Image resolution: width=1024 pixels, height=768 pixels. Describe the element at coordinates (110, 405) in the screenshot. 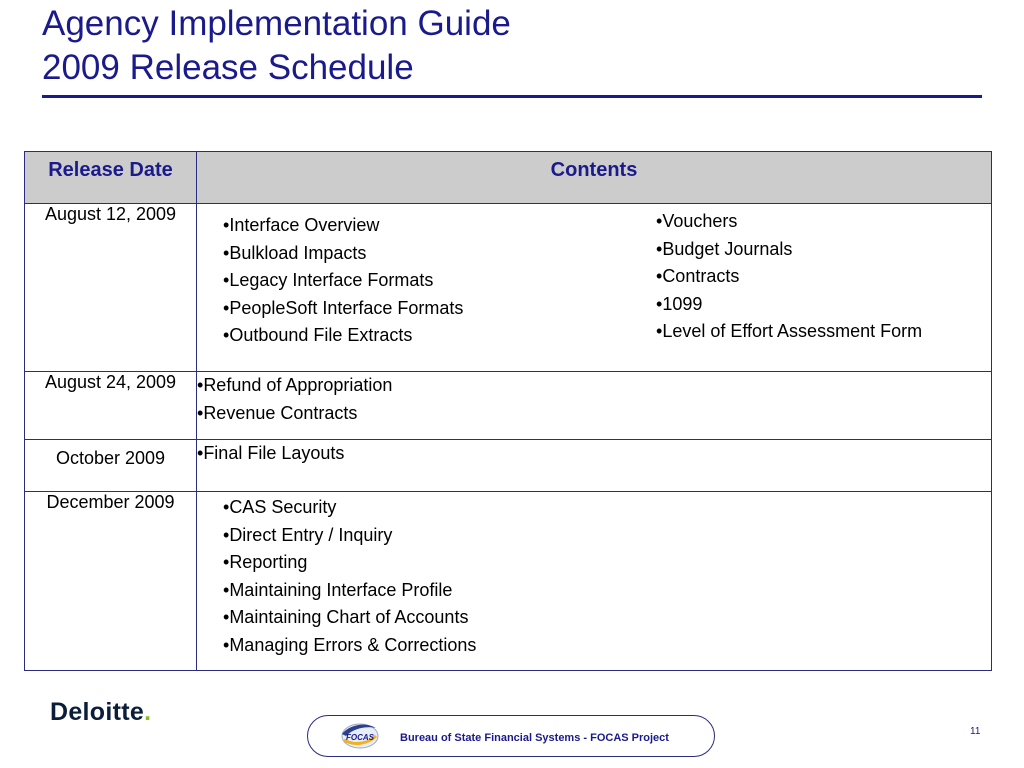

I see `release-date-cell: August 24, 2009` at that location.